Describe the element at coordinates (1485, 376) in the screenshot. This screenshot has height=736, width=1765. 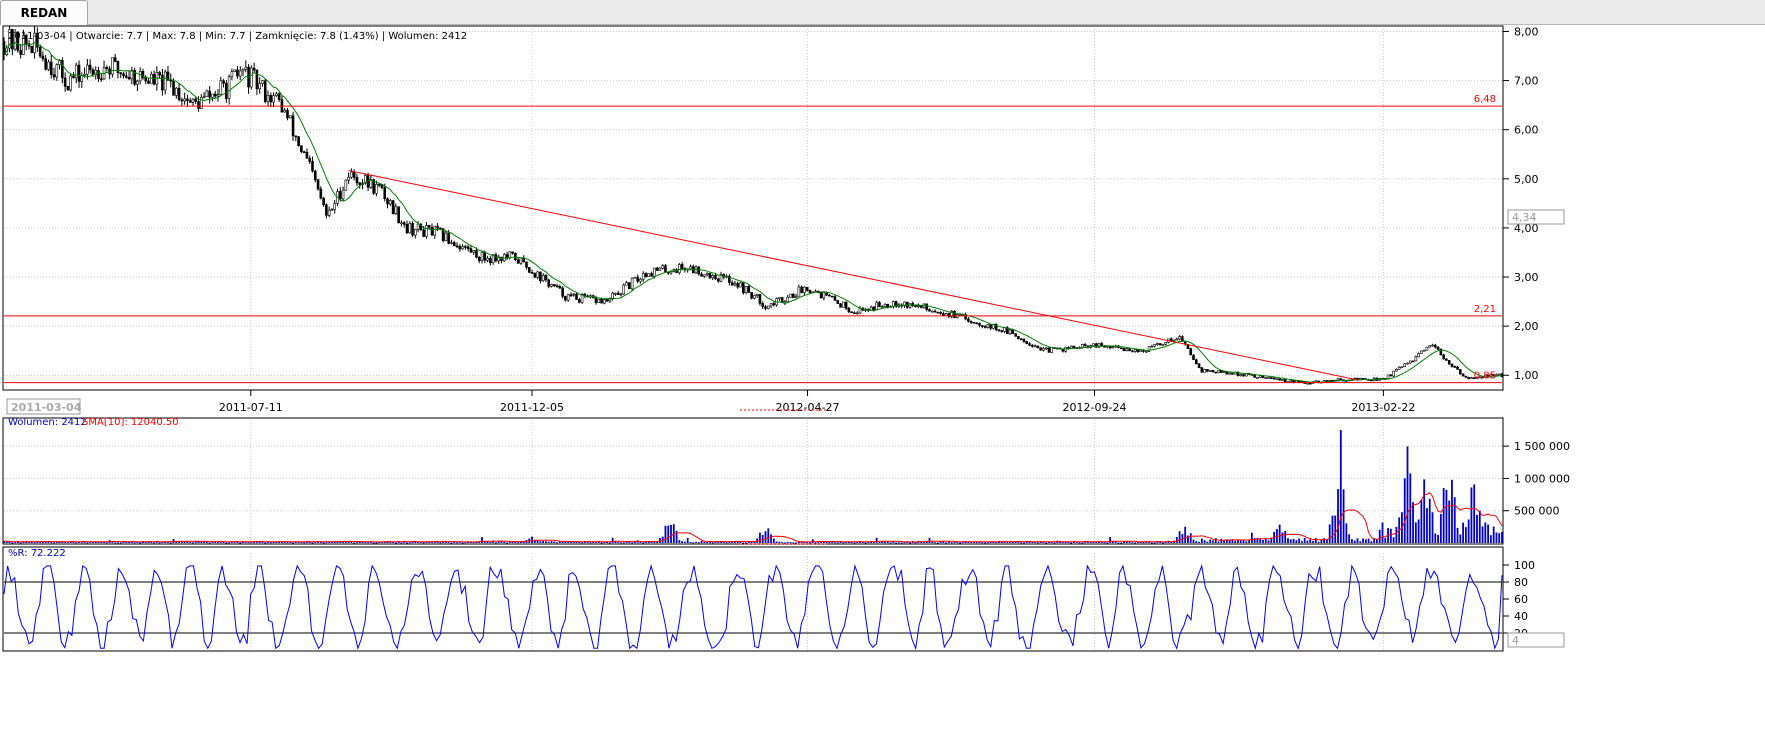
I see `horizontal-line-label: 0,85` at that location.